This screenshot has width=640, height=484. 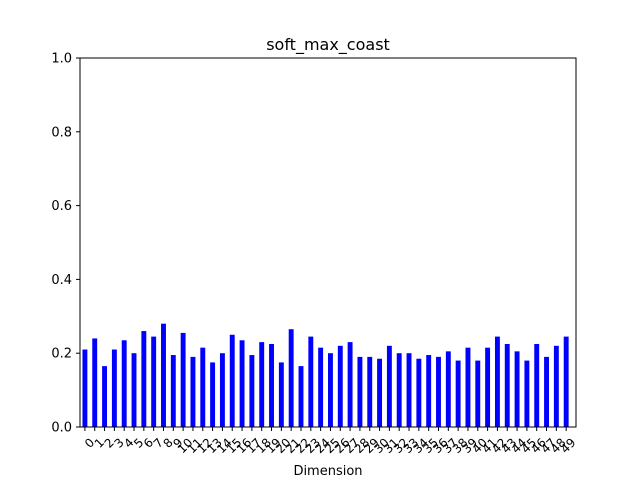 I want to click on y-tick-label: 0.8, so click(x=61, y=132).